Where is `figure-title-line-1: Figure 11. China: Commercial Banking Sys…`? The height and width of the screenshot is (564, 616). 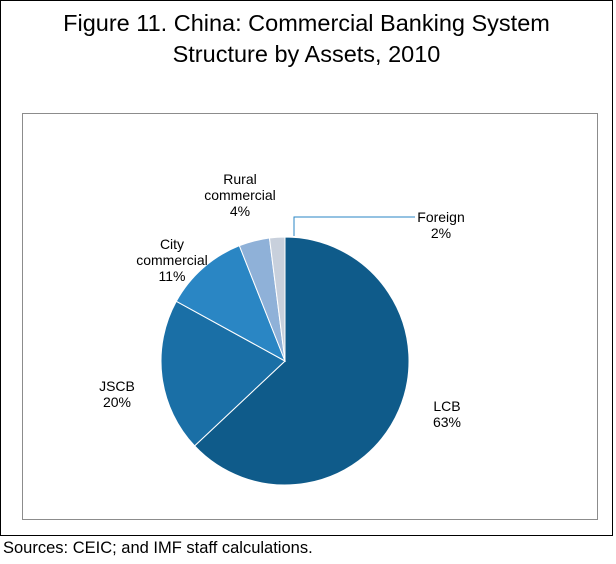
figure-title-line-1: Figure 11. China: Commercial Banking Sys… is located at coordinates (306, 23).